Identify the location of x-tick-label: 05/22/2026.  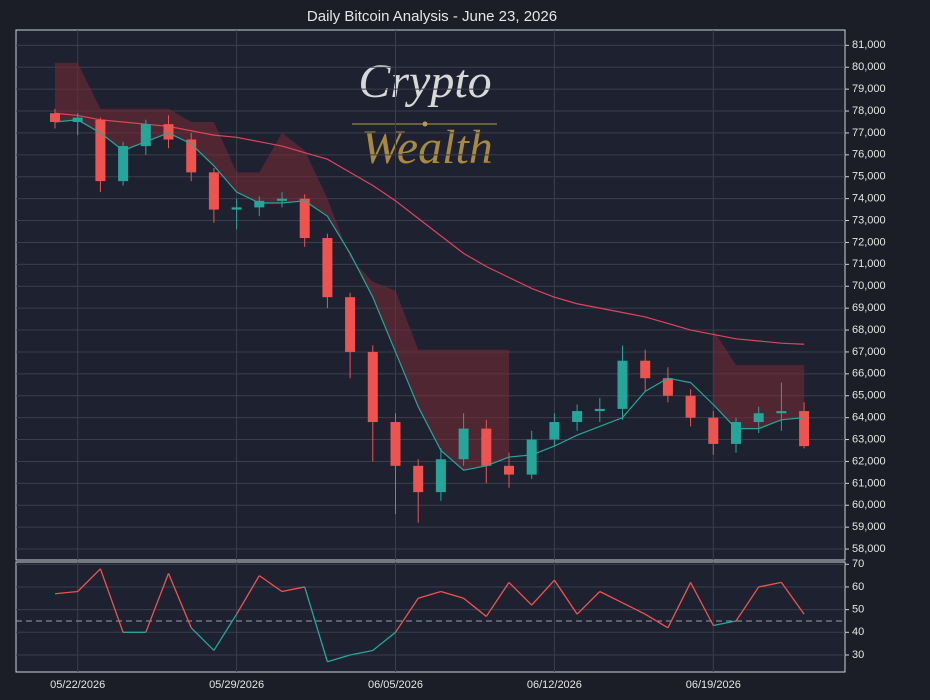
(77, 685).